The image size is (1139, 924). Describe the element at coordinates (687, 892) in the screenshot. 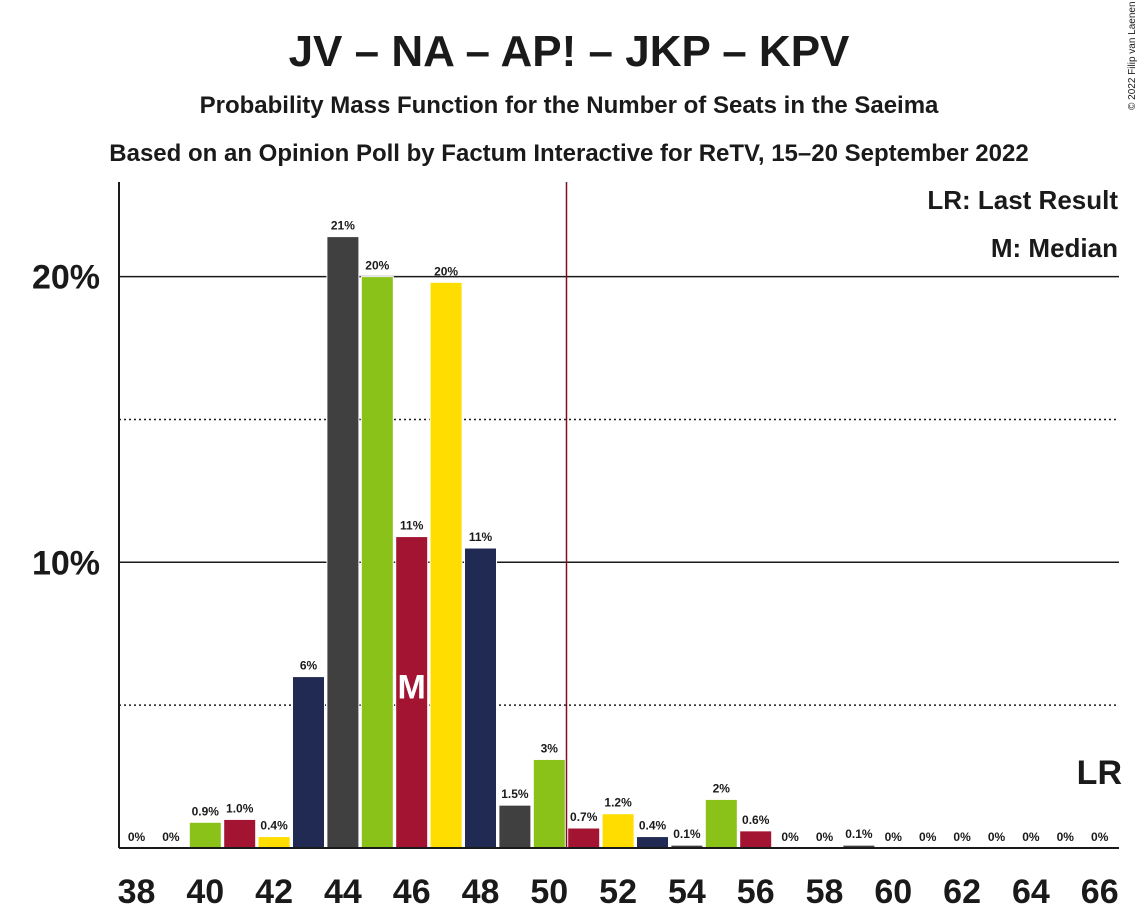

I see `x-tick-label-54: 54` at that location.